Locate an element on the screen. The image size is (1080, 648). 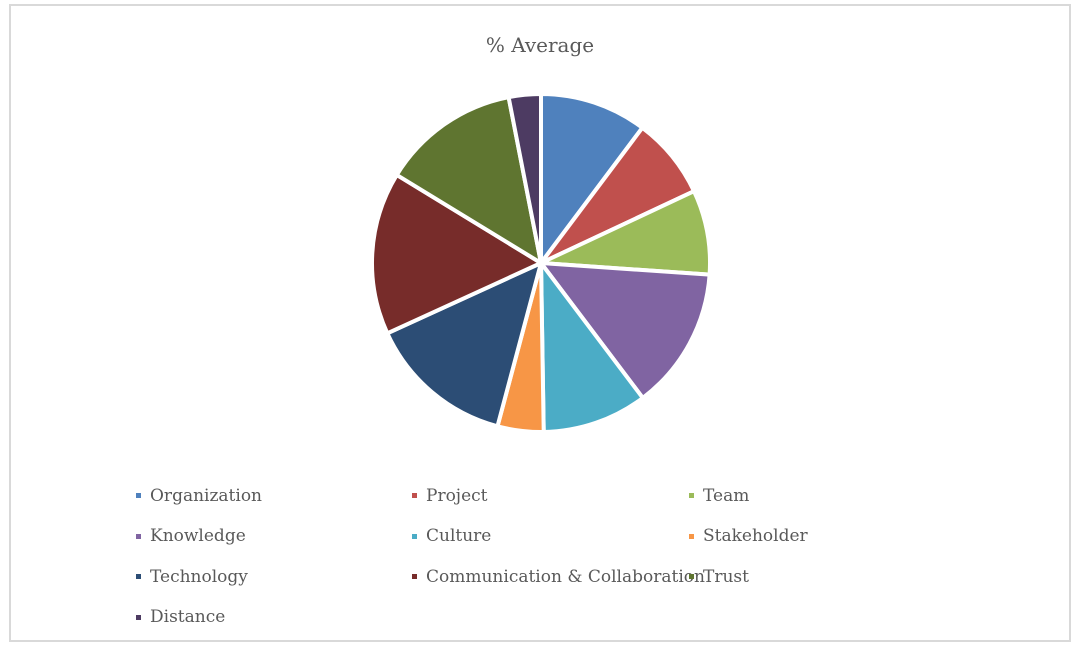
legend-item-stakeholder: Stakeholder is located at coordinates (814, 536).